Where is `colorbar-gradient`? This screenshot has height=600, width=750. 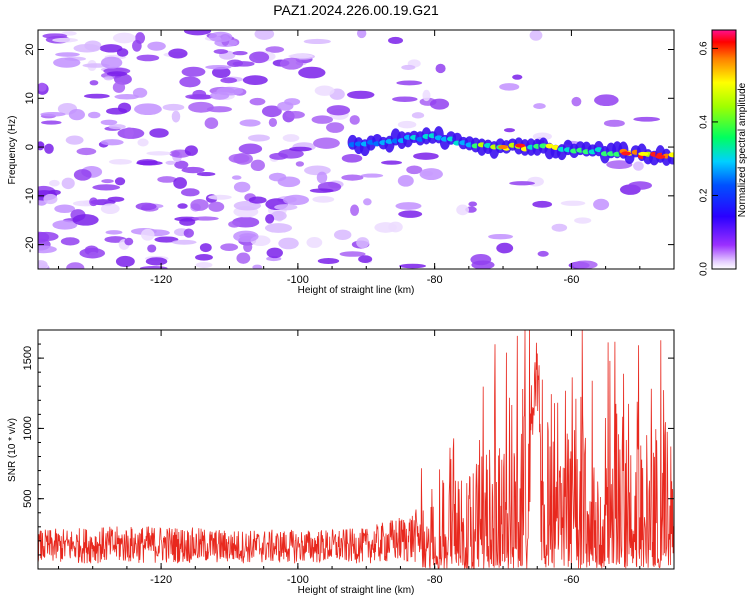 colorbar-gradient is located at coordinates (724, 149).